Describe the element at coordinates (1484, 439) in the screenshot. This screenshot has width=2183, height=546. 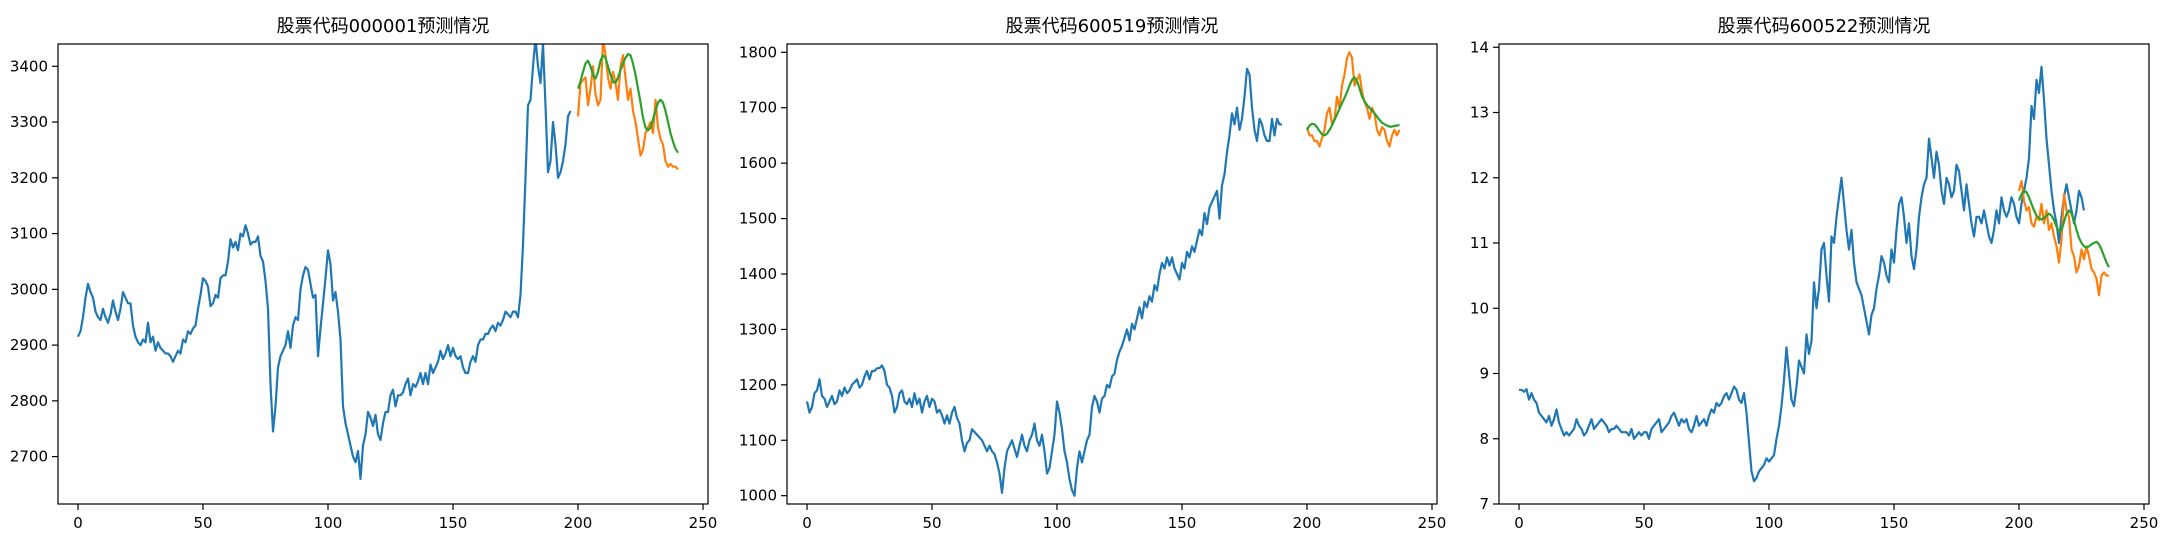
I see `y-tick-label: 8` at that location.